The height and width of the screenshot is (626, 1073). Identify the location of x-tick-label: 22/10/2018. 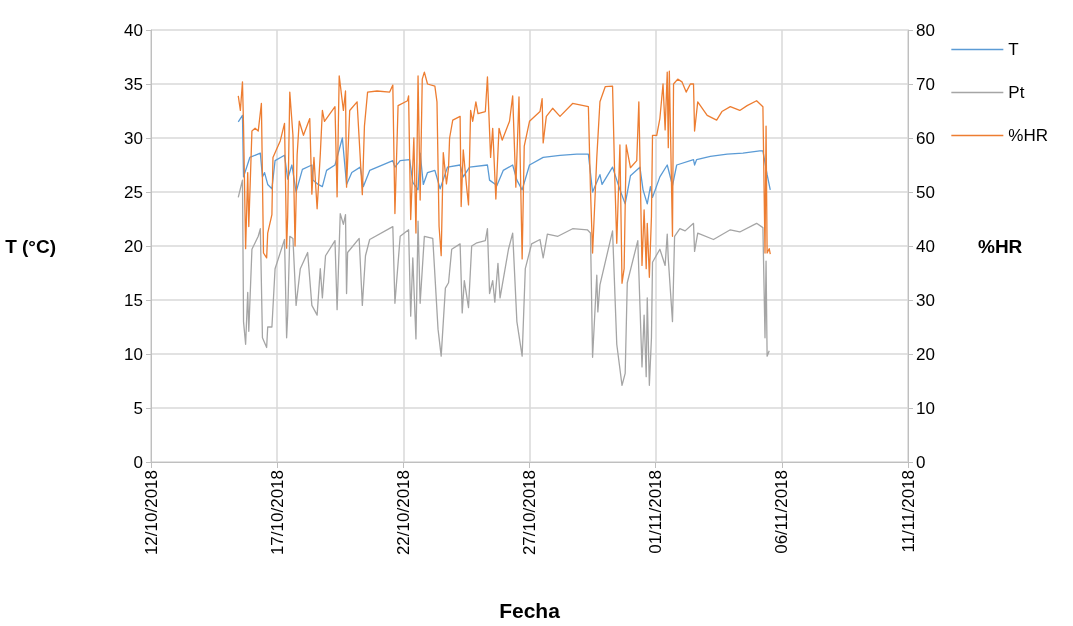
(403, 513).